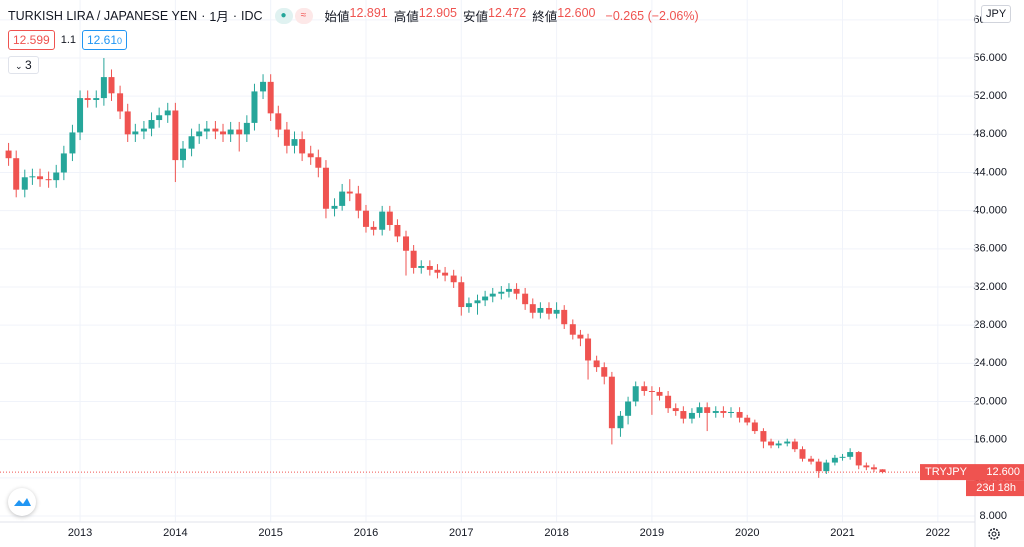 This screenshot has height=547, width=1024. Describe the element at coordinates (303, 15) in the screenshot. I see `wave-icon: ≈` at that location.